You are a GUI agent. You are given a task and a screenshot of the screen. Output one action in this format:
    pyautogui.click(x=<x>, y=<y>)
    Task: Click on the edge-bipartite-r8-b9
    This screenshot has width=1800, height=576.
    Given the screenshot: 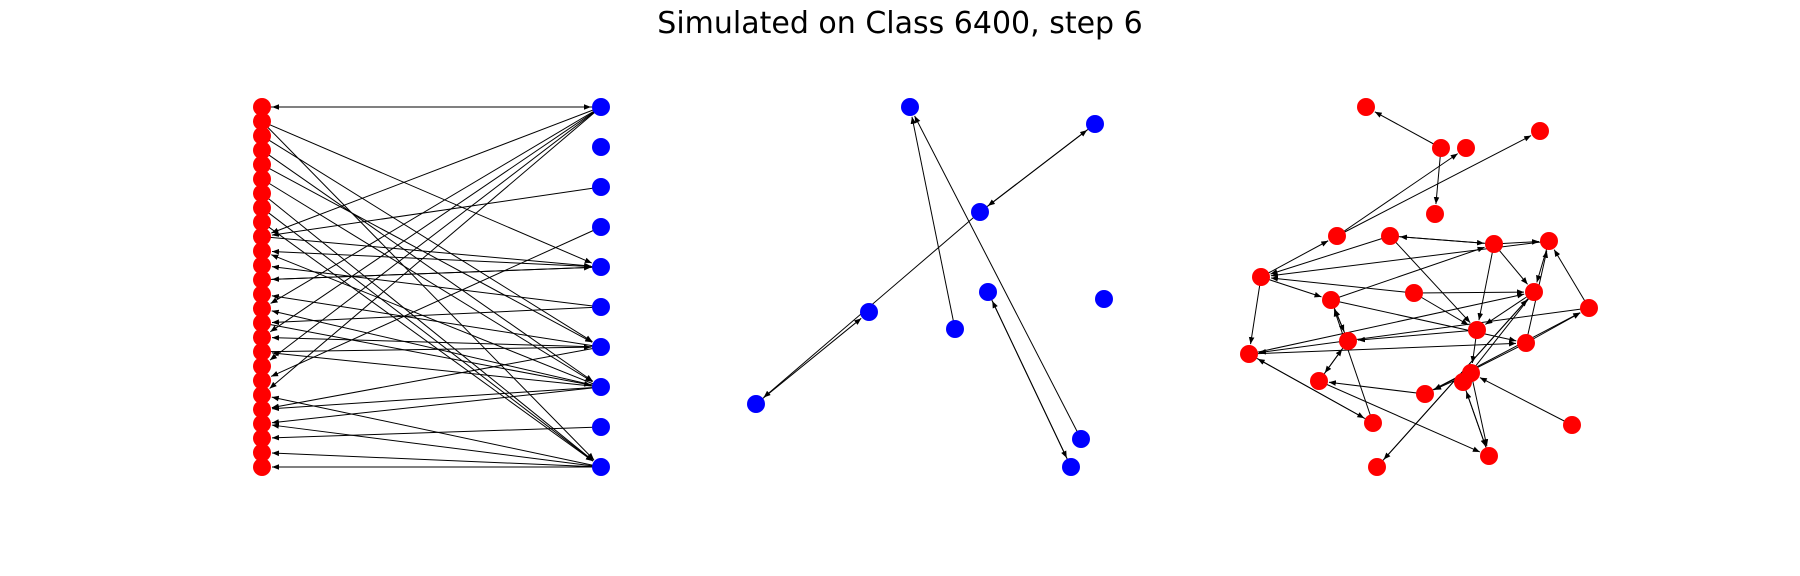 What is the action you would take?
    pyautogui.click(x=427, y=341)
    